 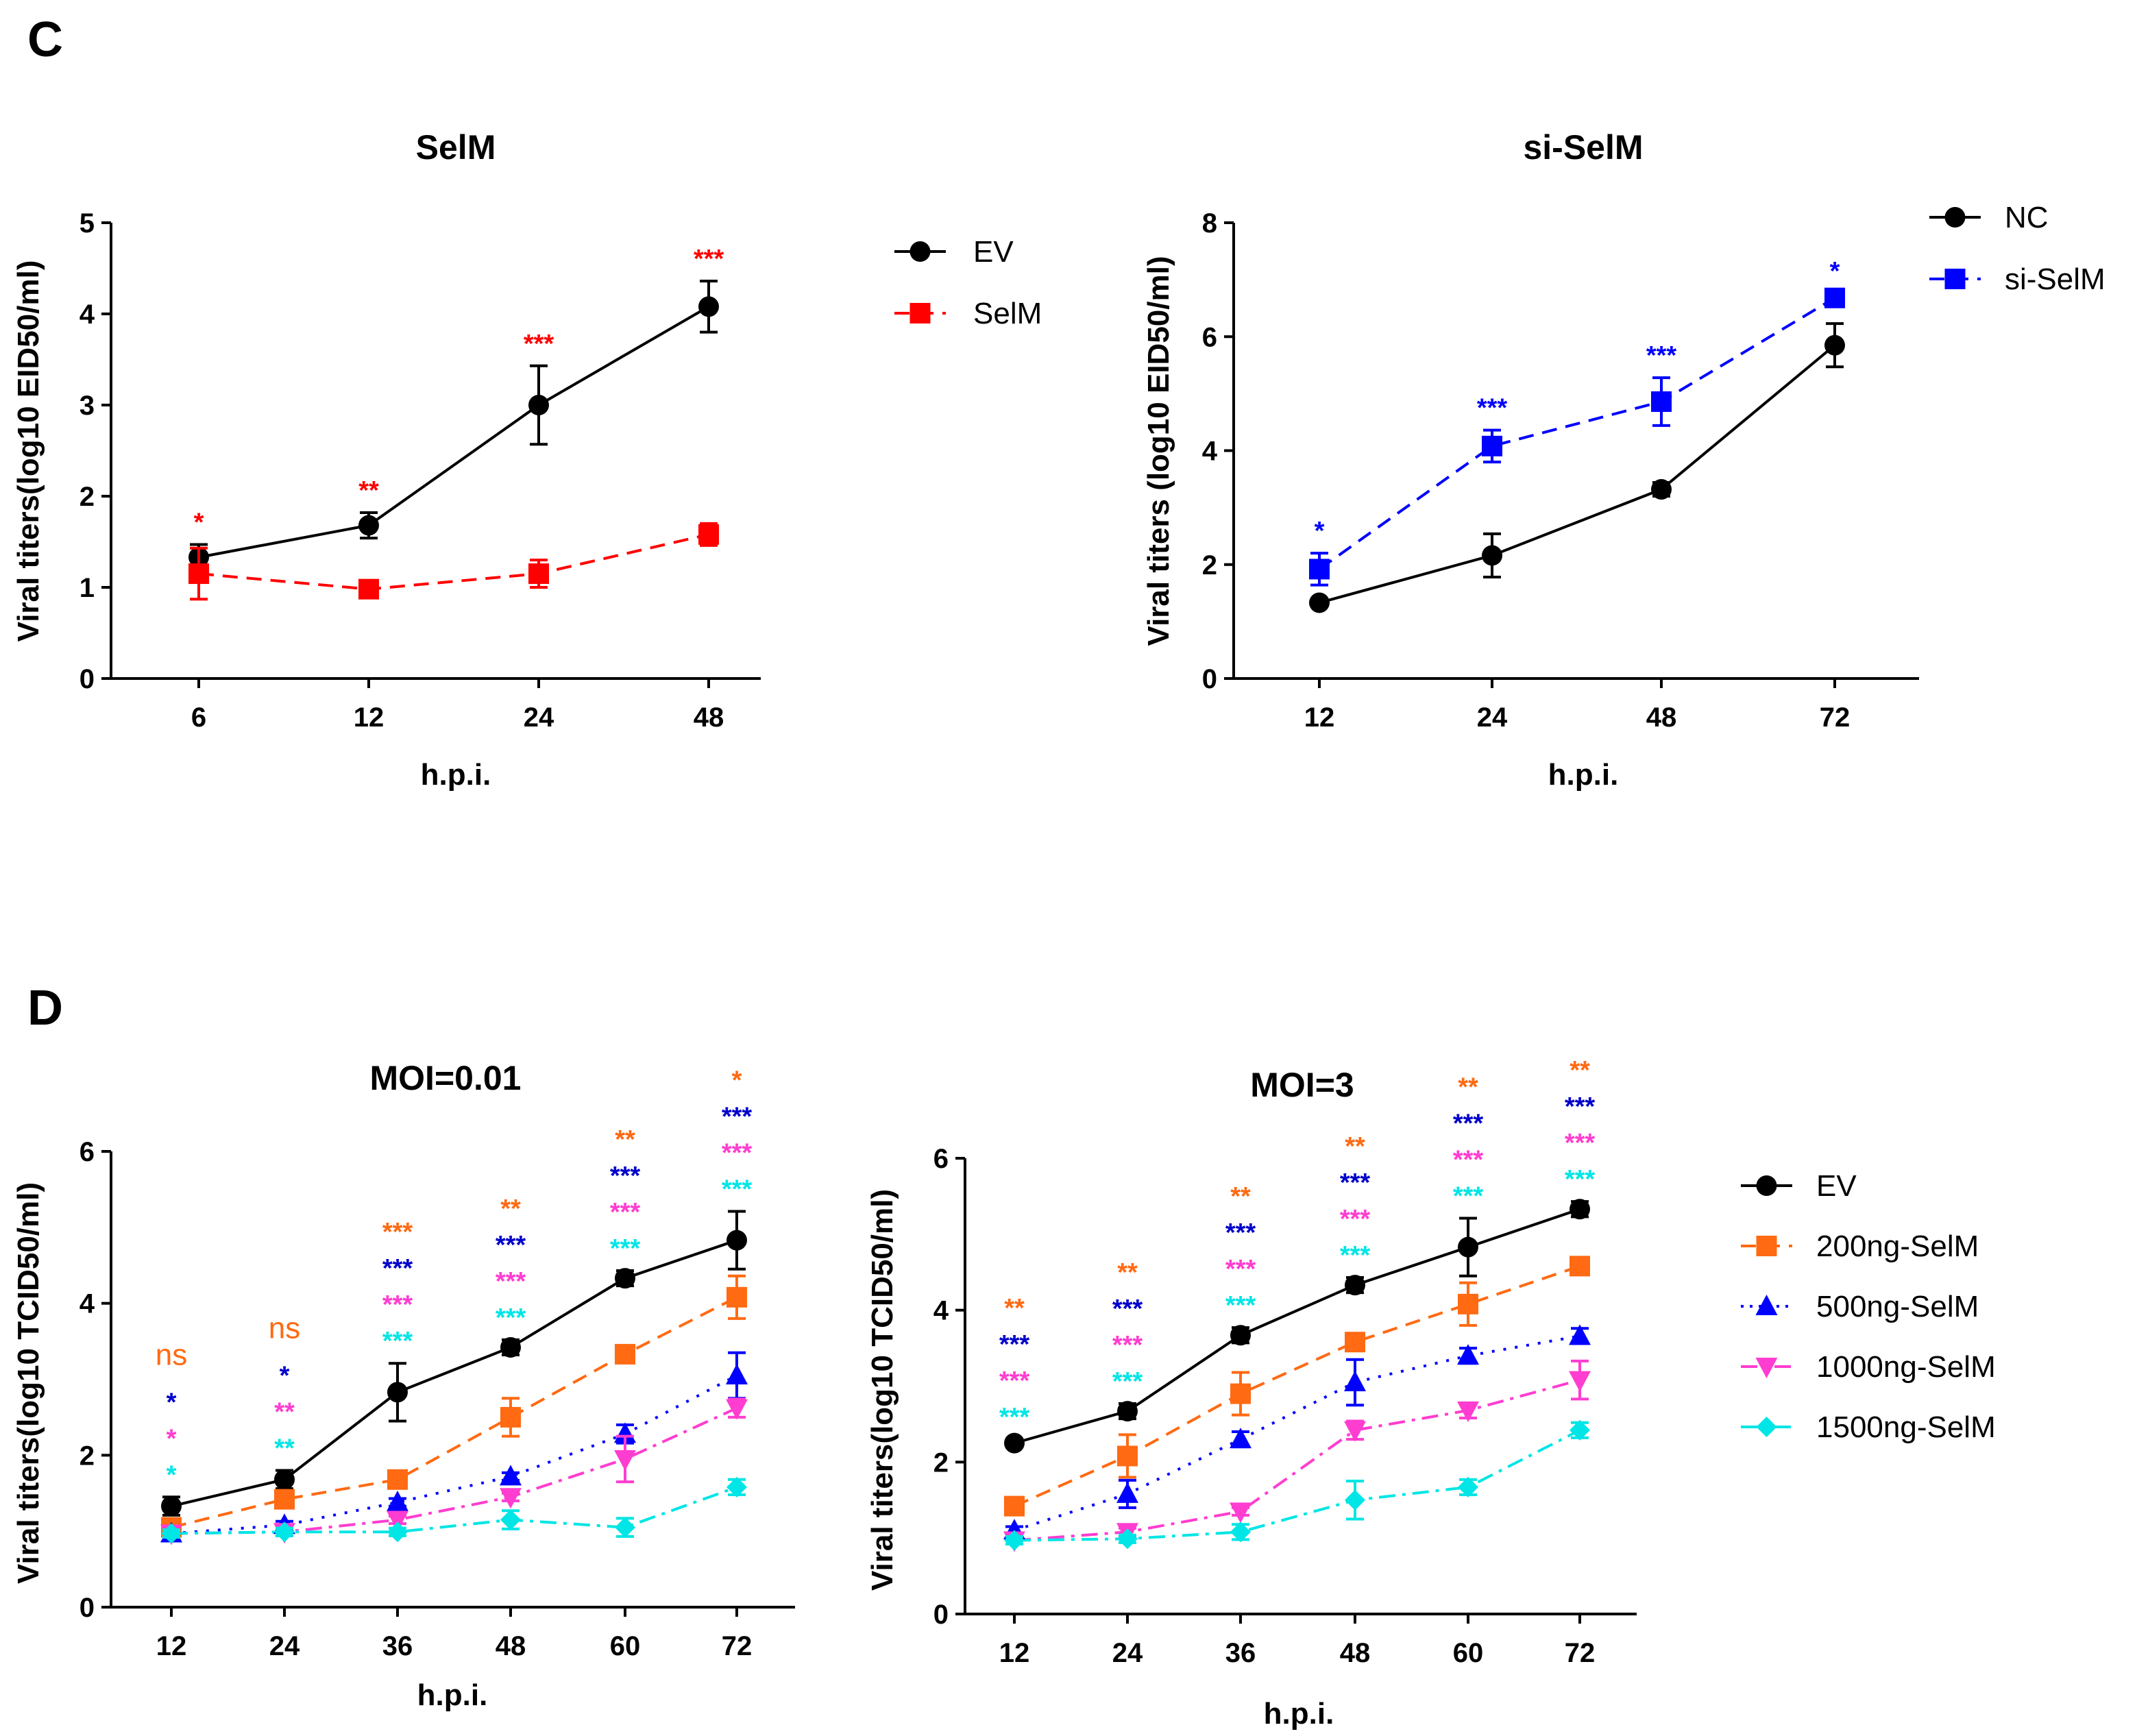 I want to click on y-axis-label: Viral titers (log10 EID50/ml), so click(x=1158, y=451).